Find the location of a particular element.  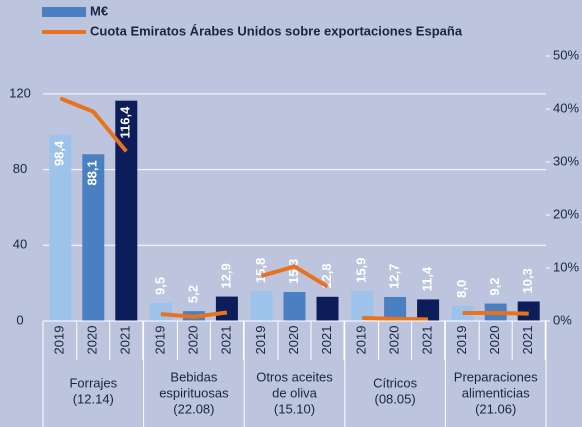

value-label: 9,2 is located at coordinates (494, 287).